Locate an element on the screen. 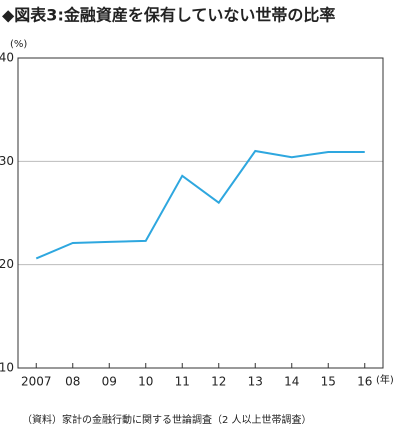 Image resolution: width=400 pixels, height=430 pixels. x-tick-label: 13 is located at coordinates (255, 382).